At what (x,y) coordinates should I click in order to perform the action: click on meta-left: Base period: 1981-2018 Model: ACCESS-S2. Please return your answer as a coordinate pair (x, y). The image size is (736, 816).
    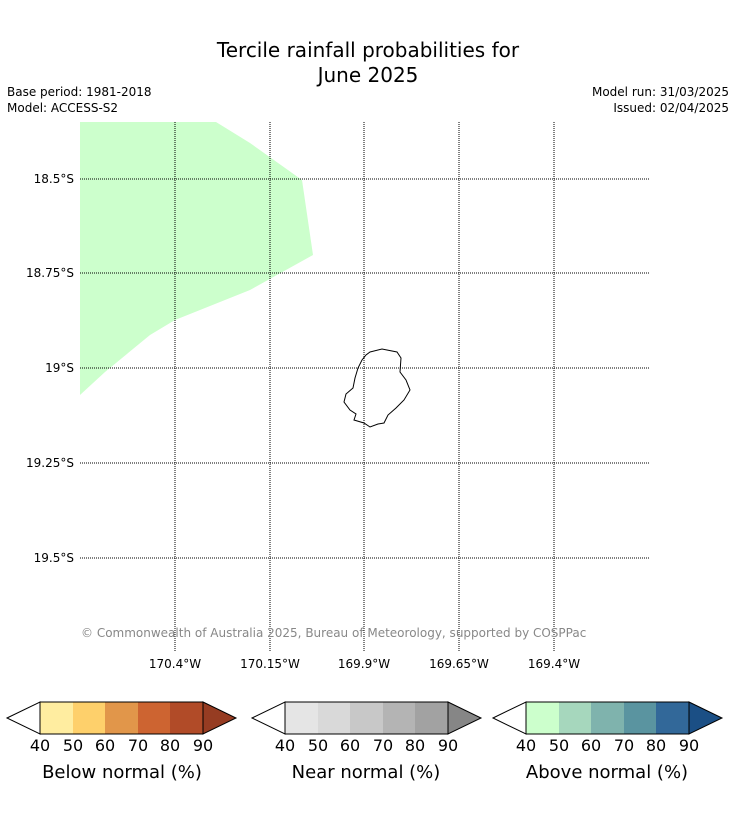
    Looking at the image, I should click on (79, 100).